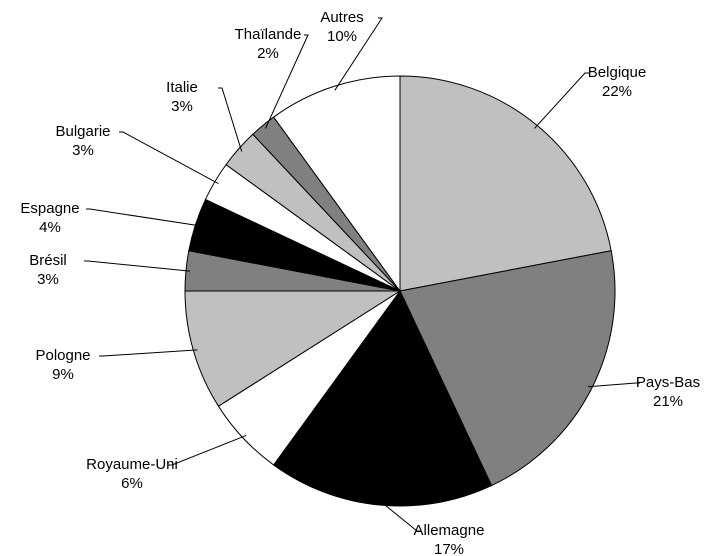  I want to click on slice-label: Royaume-Uni, so click(132, 464).